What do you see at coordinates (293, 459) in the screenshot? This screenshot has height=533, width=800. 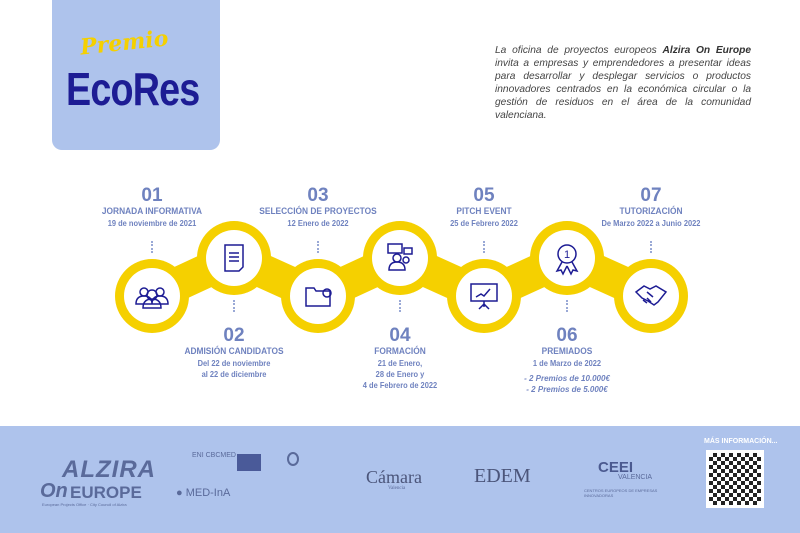 I see `crest-logo` at bounding box center [293, 459].